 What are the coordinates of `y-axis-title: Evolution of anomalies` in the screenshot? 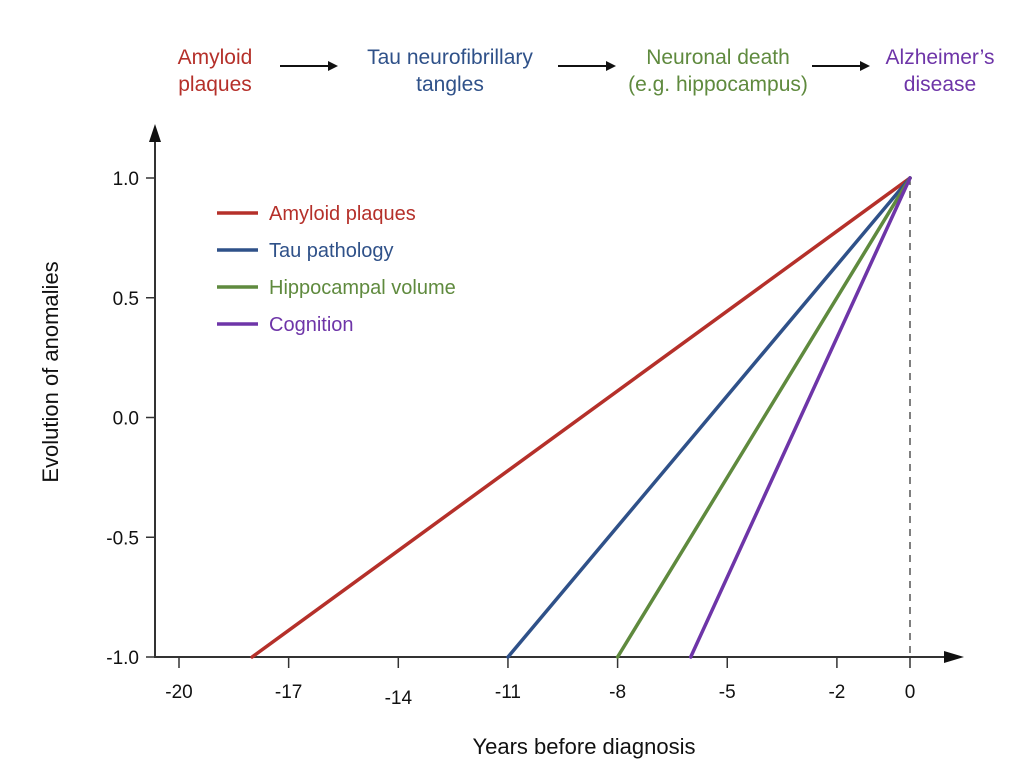 It's located at (50, 371).